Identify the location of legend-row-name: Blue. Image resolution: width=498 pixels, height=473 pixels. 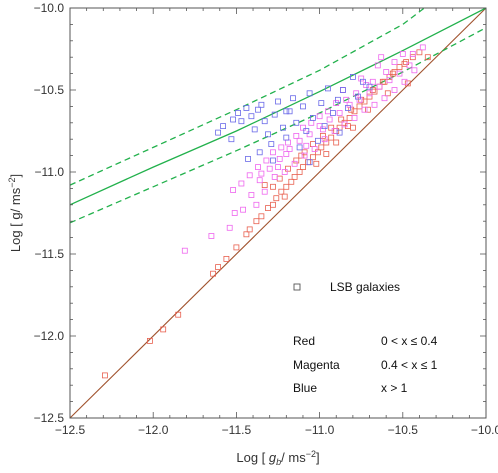
(305, 388).